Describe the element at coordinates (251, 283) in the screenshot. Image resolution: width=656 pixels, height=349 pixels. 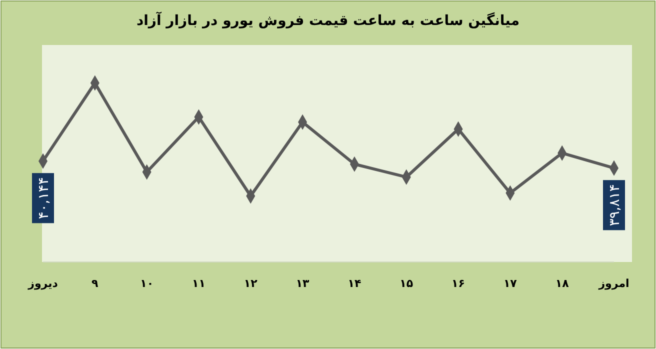
I see `x-tick-label: ۱۲` at that location.